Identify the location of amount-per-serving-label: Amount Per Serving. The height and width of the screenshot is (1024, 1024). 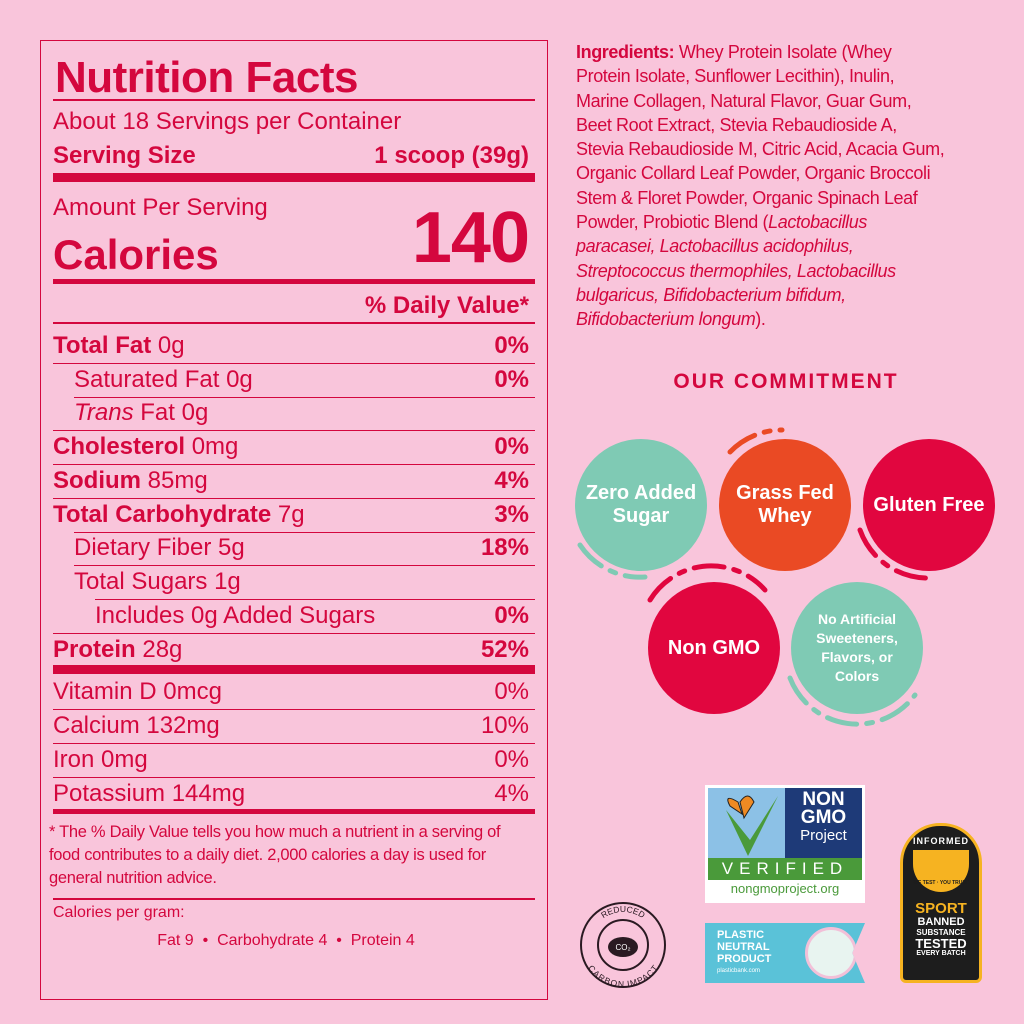
(160, 207).